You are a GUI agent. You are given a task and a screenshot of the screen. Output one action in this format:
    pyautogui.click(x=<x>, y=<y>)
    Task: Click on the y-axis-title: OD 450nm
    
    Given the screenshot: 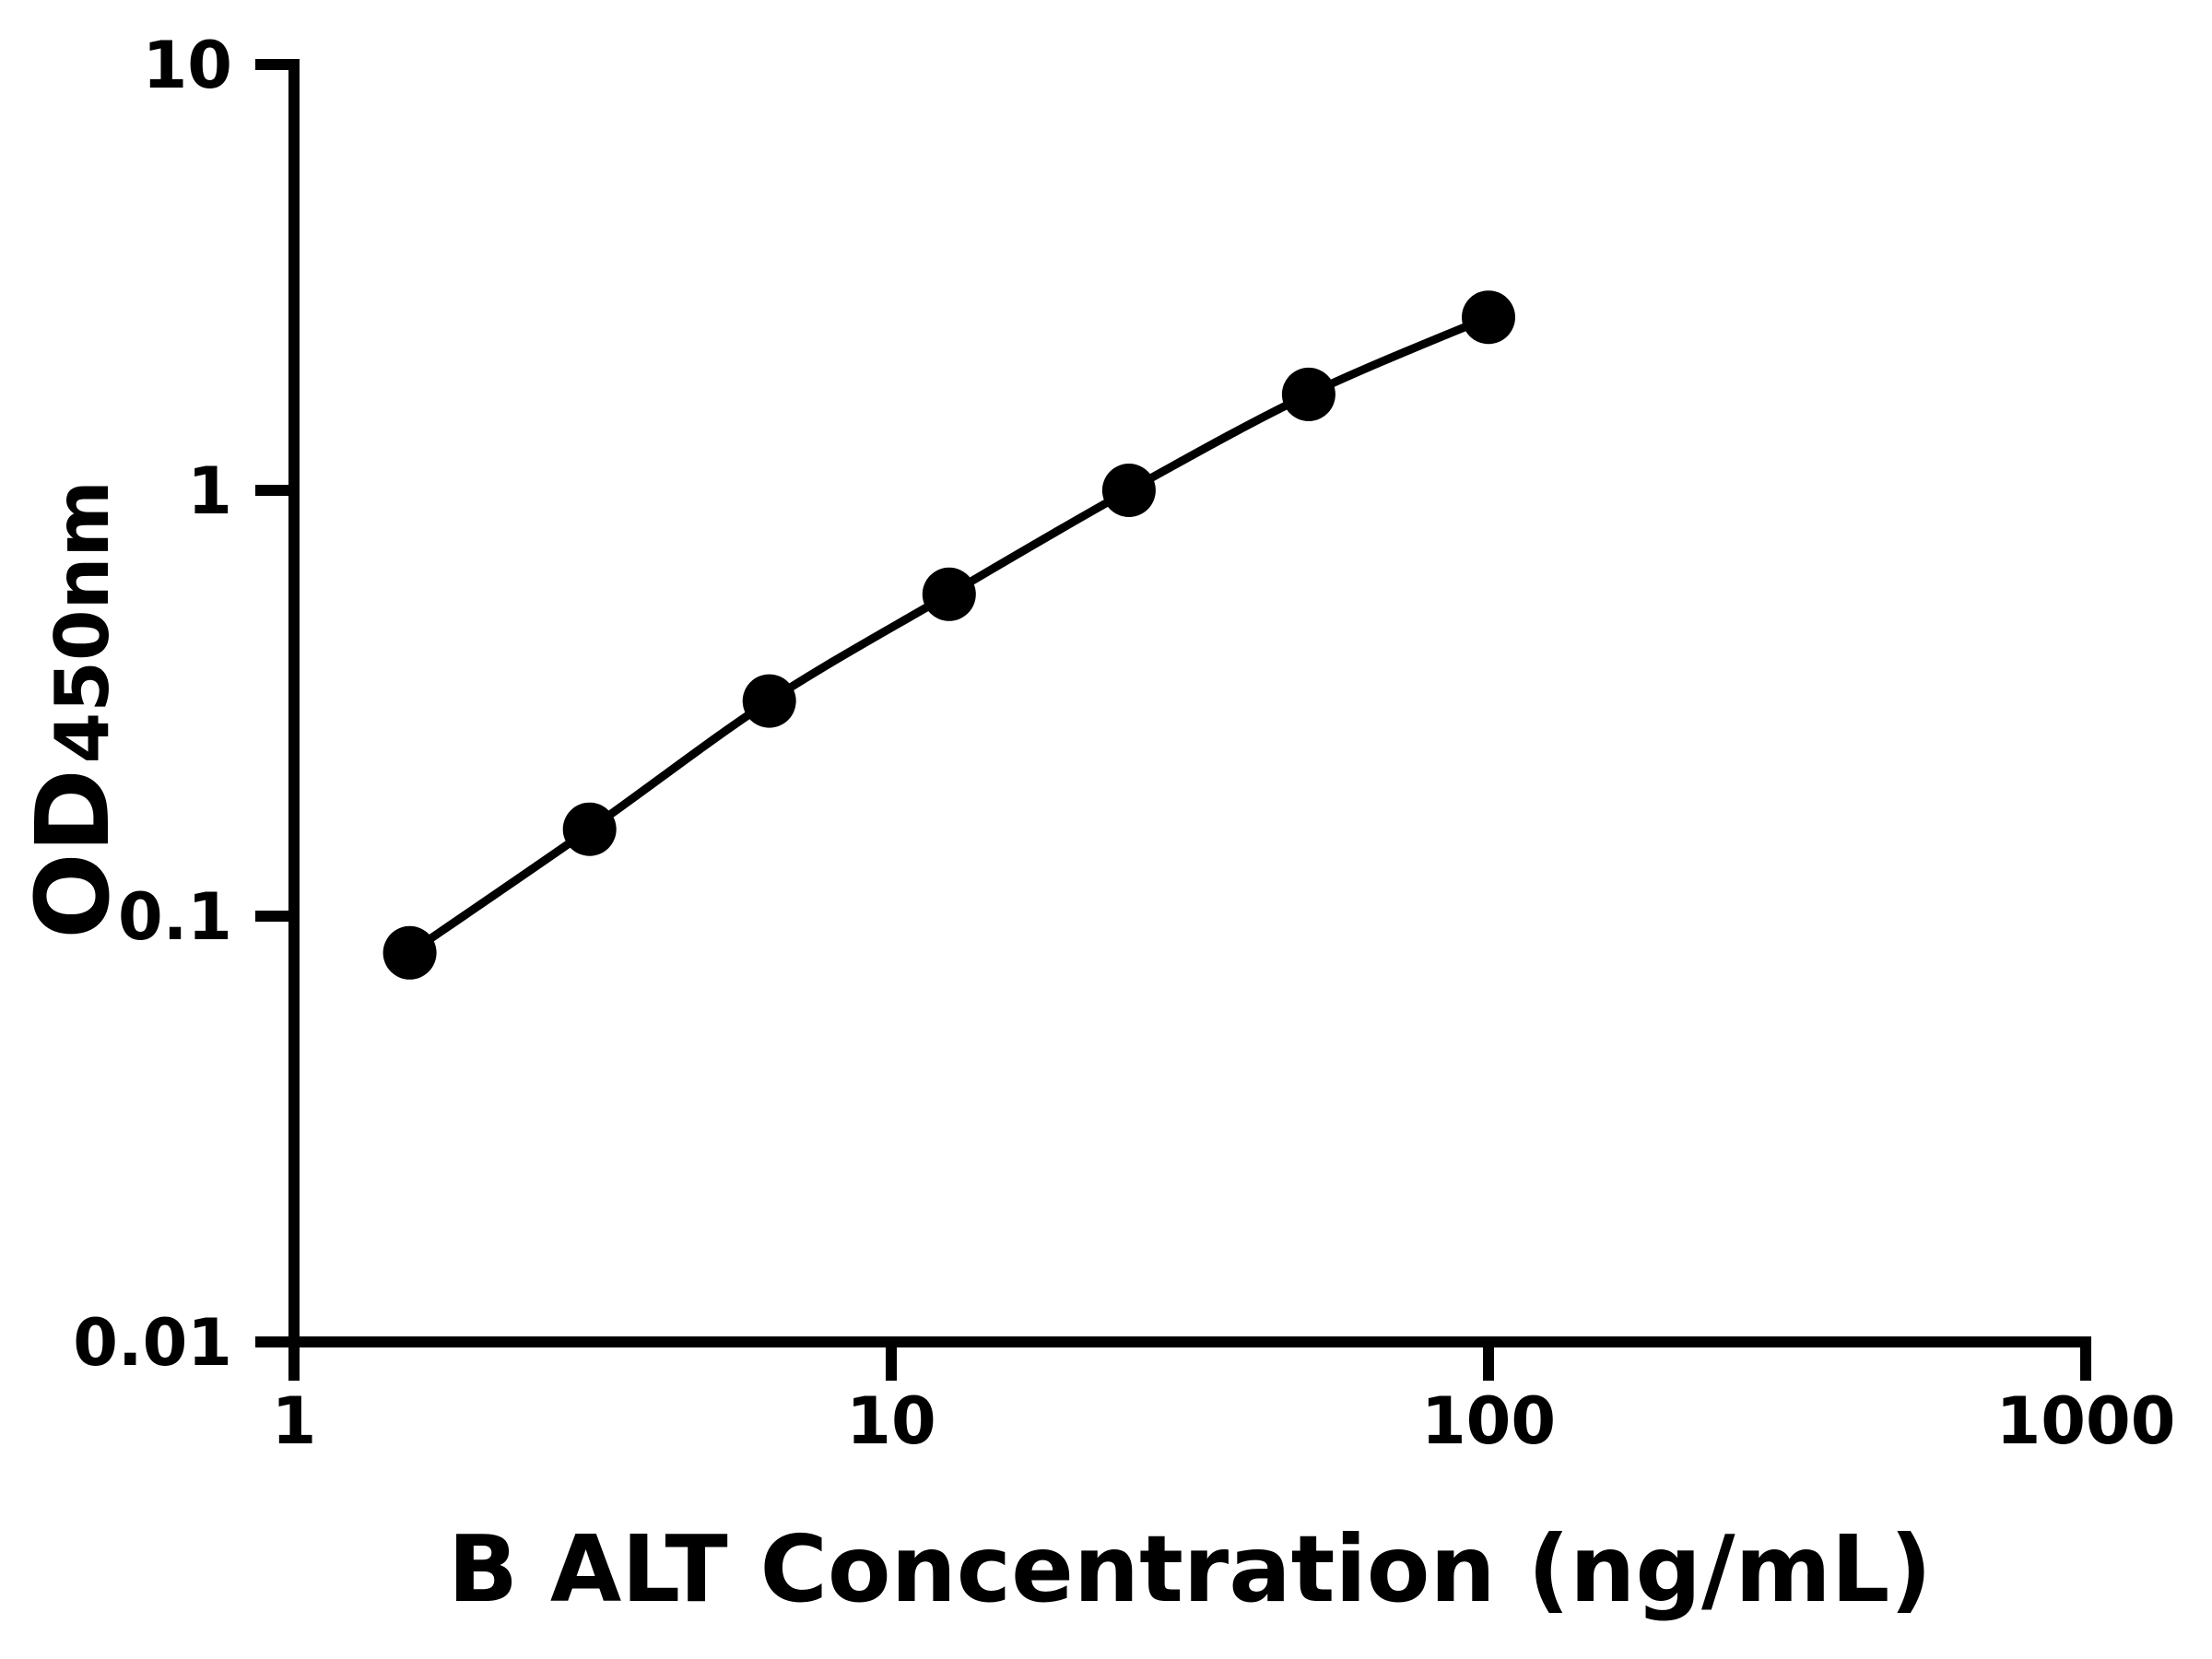 What is the action you would take?
    pyautogui.click(x=73, y=709)
    